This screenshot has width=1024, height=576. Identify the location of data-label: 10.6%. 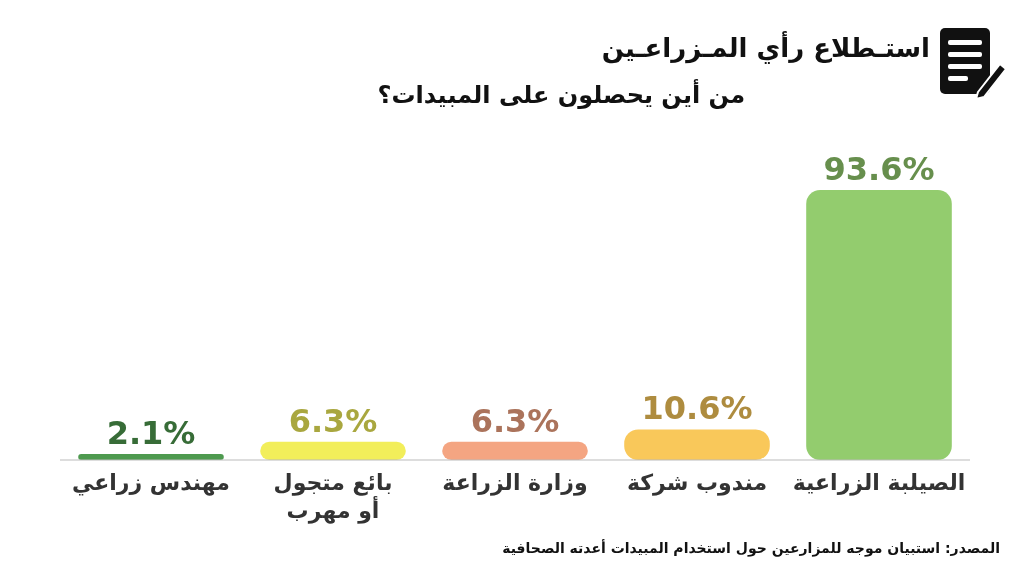
(697, 408).